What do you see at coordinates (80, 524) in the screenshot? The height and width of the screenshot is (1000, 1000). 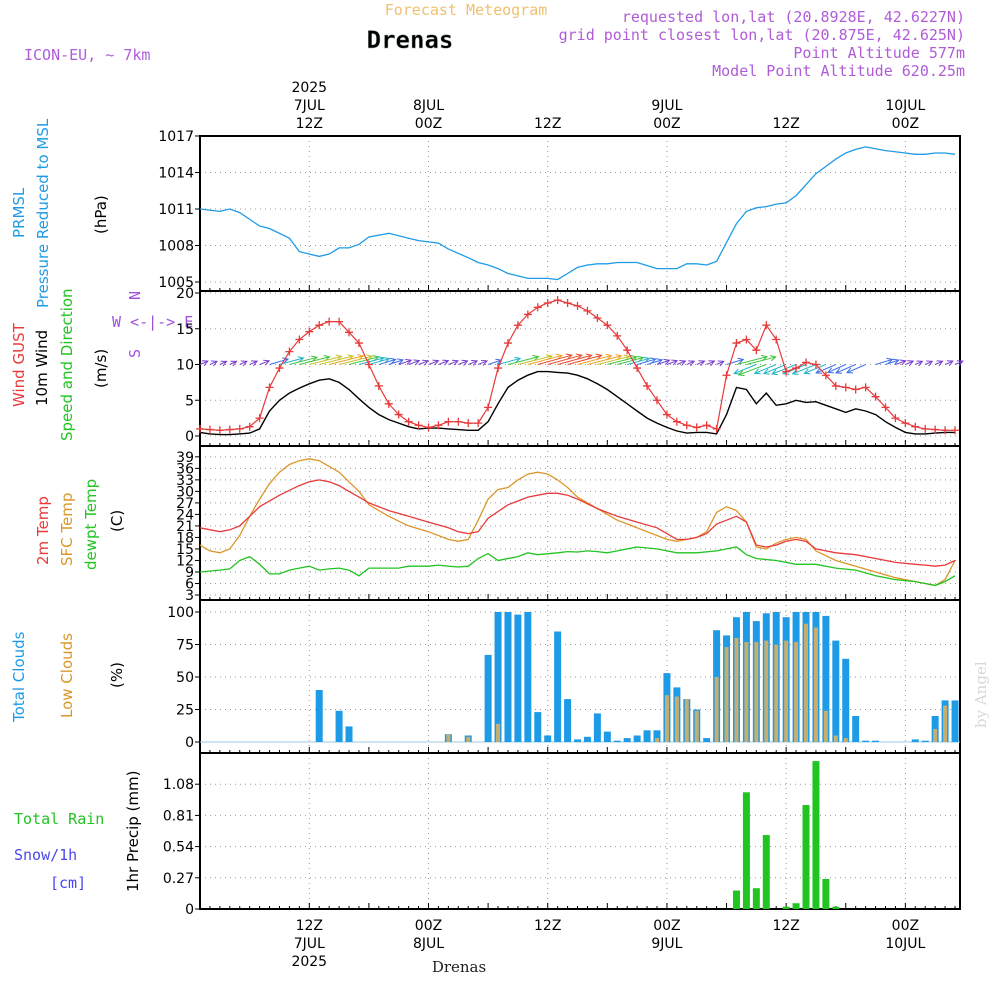 I see `temp-labels: 2m Temp SFC Temp dewpt Temp (C)` at bounding box center [80, 524].